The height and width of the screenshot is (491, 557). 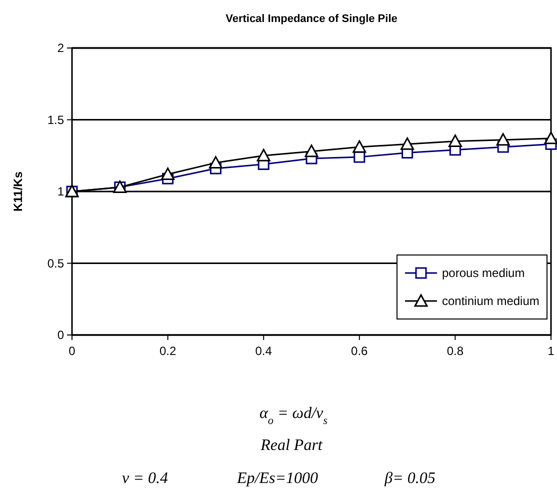 What do you see at coordinates (551, 351) in the screenshot?
I see `x-tick-label: 1` at bounding box center [551, 351].